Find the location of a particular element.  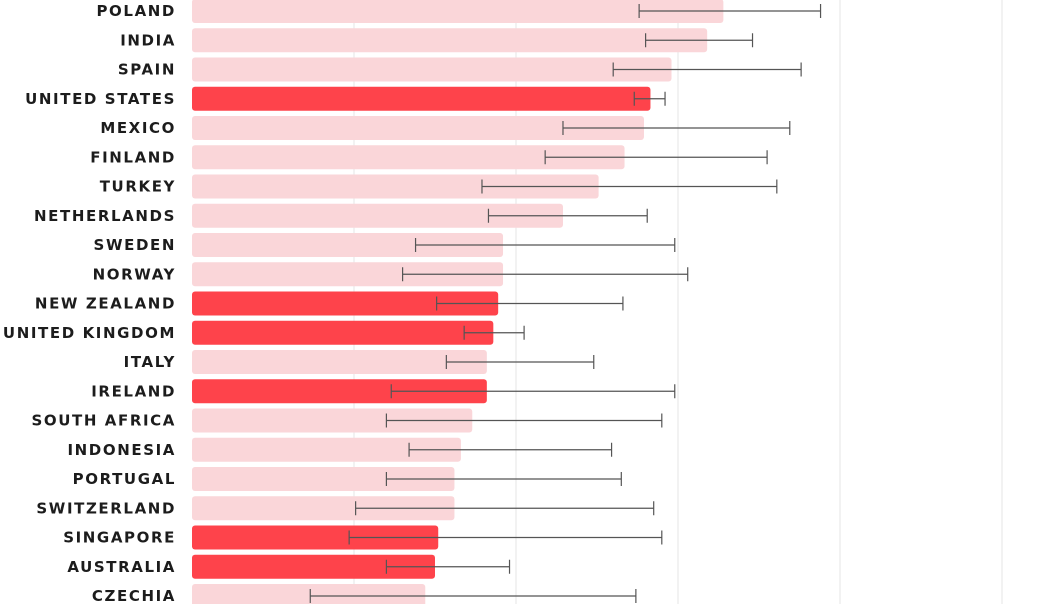

category-label: SINGAPORE is located at coordinates (119, 538).